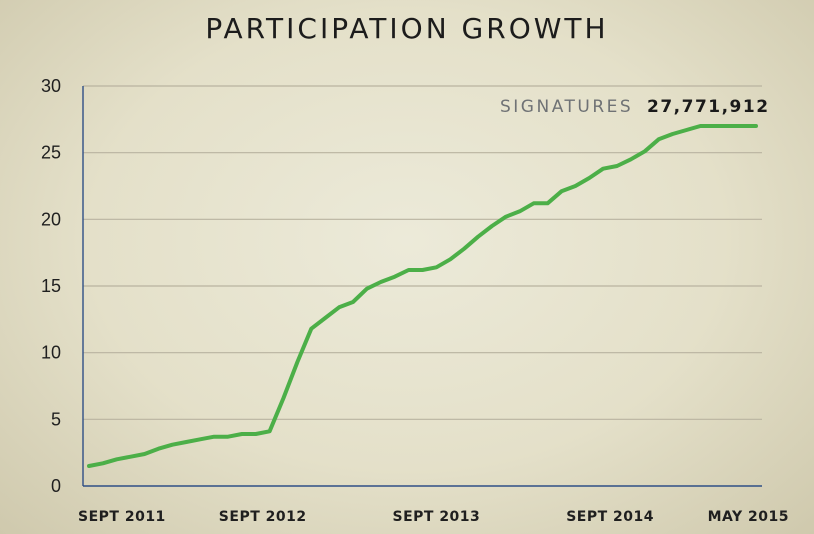 This screenshot has height=534, width=814. I want to click on y-tick-label-15: 15, so click(51, 286).